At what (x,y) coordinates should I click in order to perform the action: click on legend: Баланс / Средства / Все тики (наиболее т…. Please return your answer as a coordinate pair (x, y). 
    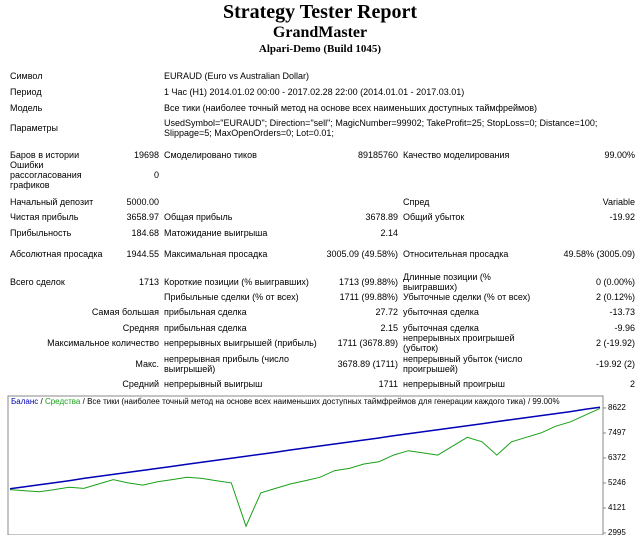
    Looking at the image, I should click on (285, 401).